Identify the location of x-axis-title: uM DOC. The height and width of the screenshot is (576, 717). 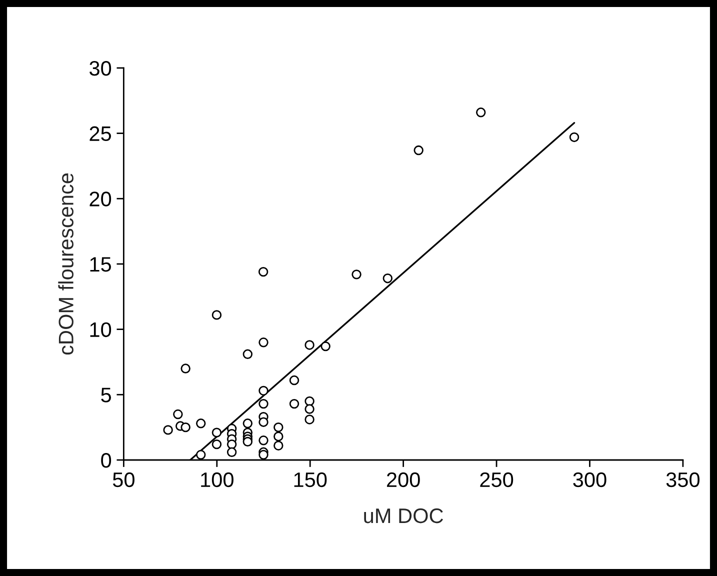
(404, 516).